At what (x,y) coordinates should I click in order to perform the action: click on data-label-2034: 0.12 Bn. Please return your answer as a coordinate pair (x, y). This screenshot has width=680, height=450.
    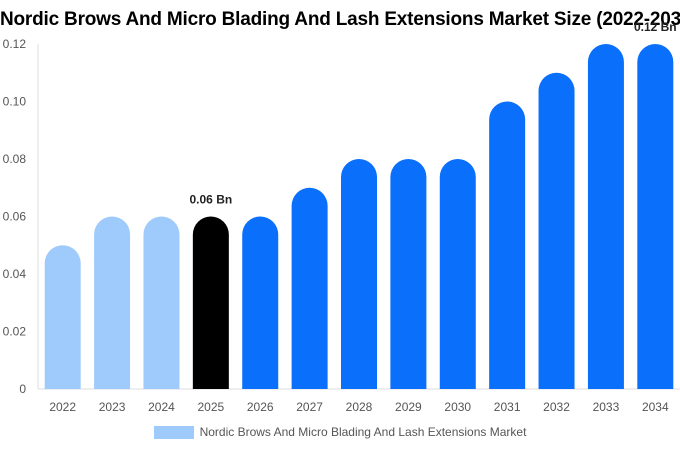
    Looking at the image, I should click on (655, 27).